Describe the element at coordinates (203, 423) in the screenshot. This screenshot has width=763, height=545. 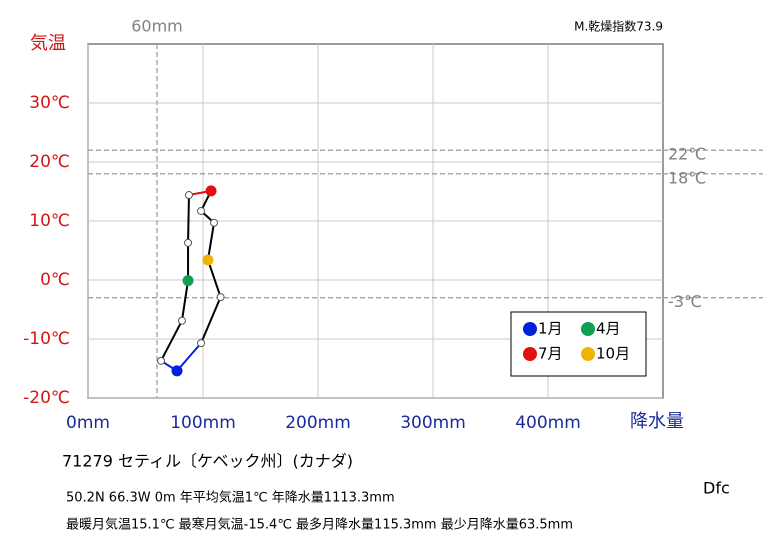
I see `x-tick-label: 100mm` at that location.